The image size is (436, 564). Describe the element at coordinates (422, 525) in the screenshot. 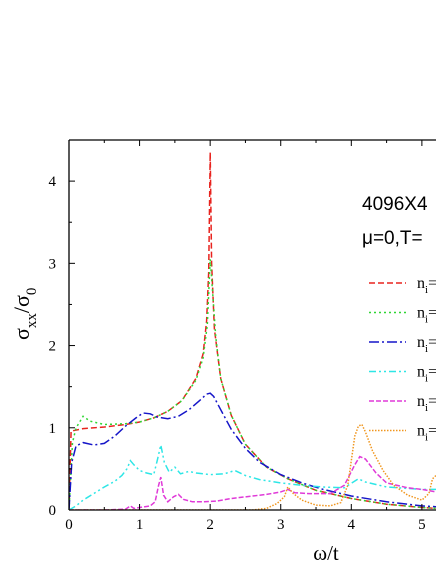

I see `x-tick-label: 5` at that location.